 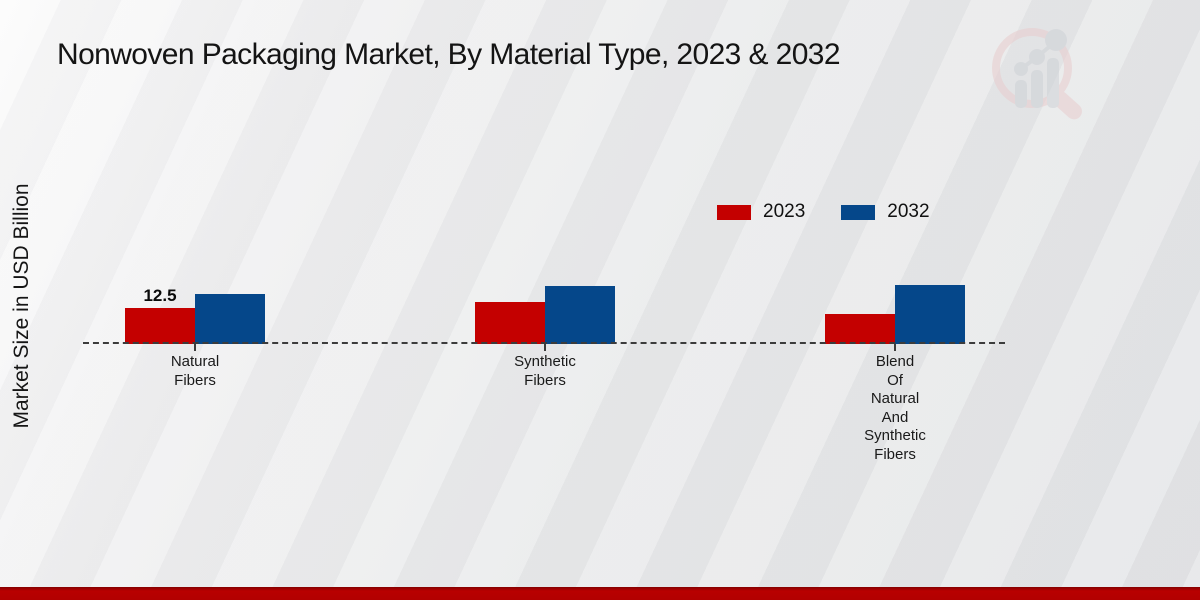 What do you see at coordinates (885, 212) in the screenshot?
I see `legend-item-2032: 2032` at bounding box center [885, 212].